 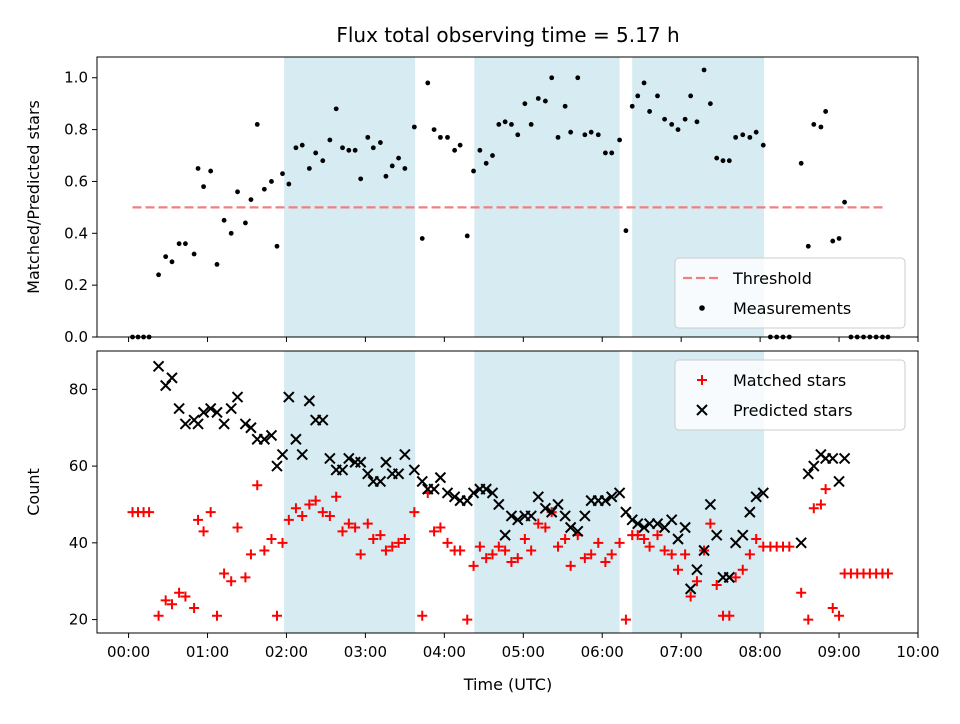 What do you see at coordinates (365, 652) in the screenshot?
I see `x-tick-label: 03:00` at bounding box center [365, 652].